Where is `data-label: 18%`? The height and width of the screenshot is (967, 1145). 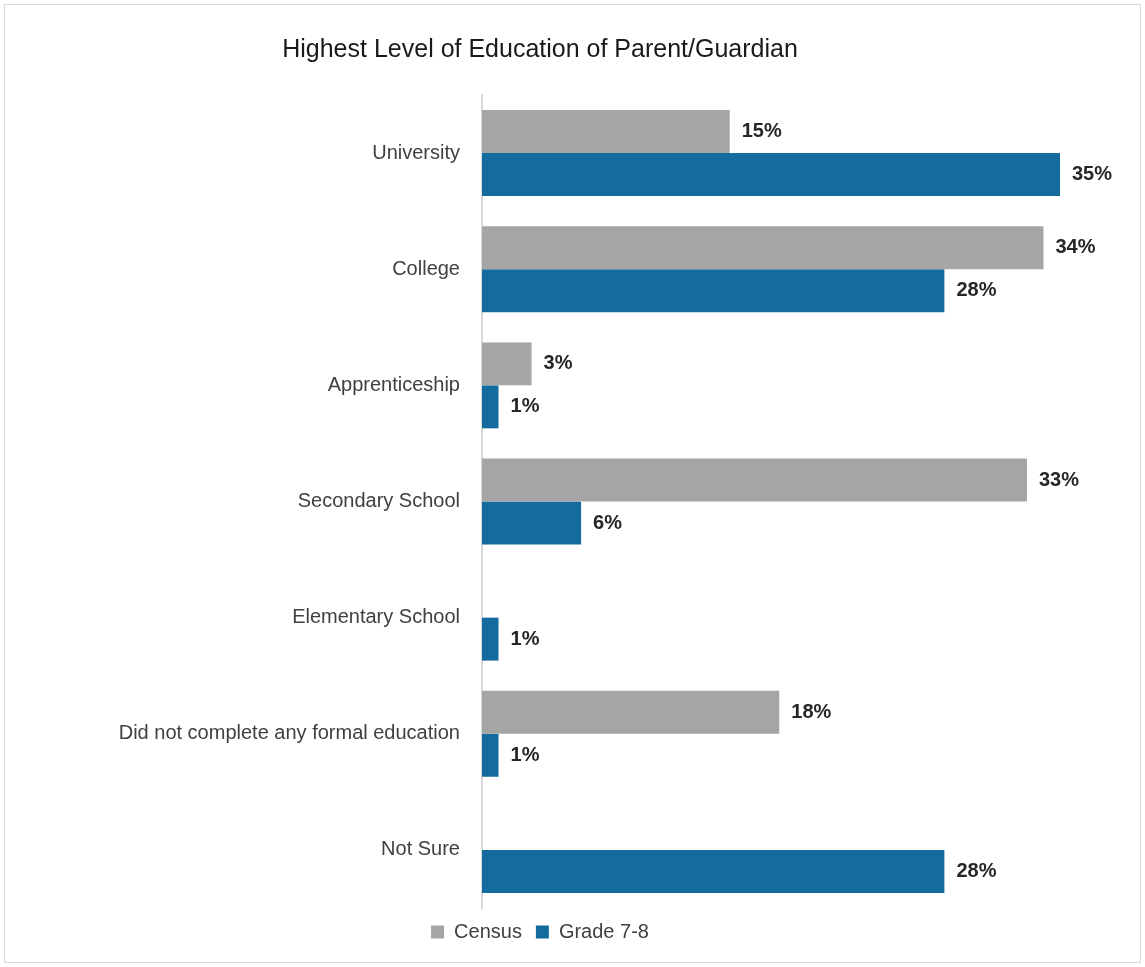
data-label: 18% is located at coordinates (811, 710).